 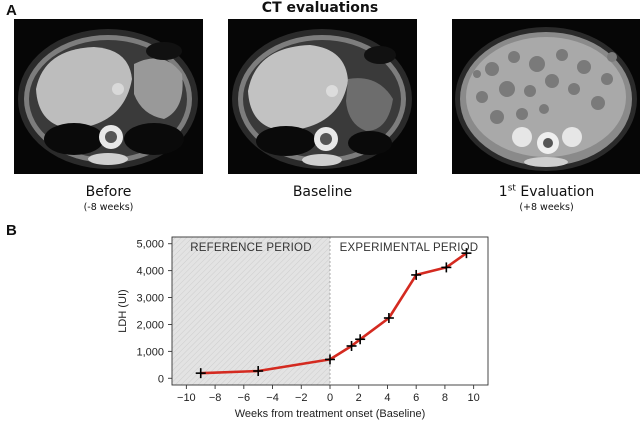 I want to click on x-tick-label: 8, so click(x=445, y=398).